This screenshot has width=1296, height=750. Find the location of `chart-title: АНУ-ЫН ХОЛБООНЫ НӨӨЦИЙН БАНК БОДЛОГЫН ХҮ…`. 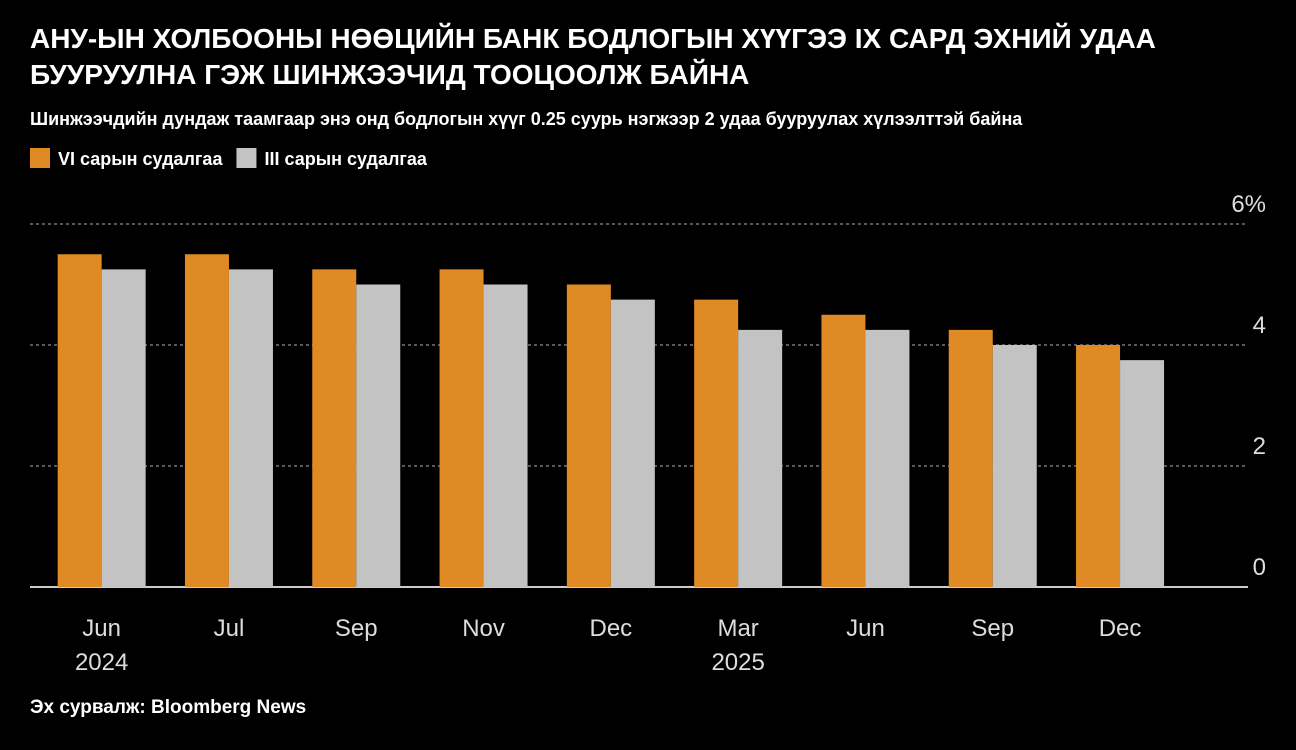

chart-title: АНУ-ЫН ХОЛБООНЫ НӨӨЦИЙН БАНК БОДЛОГЫН ХҮ… is located at coordinates (593, 56).